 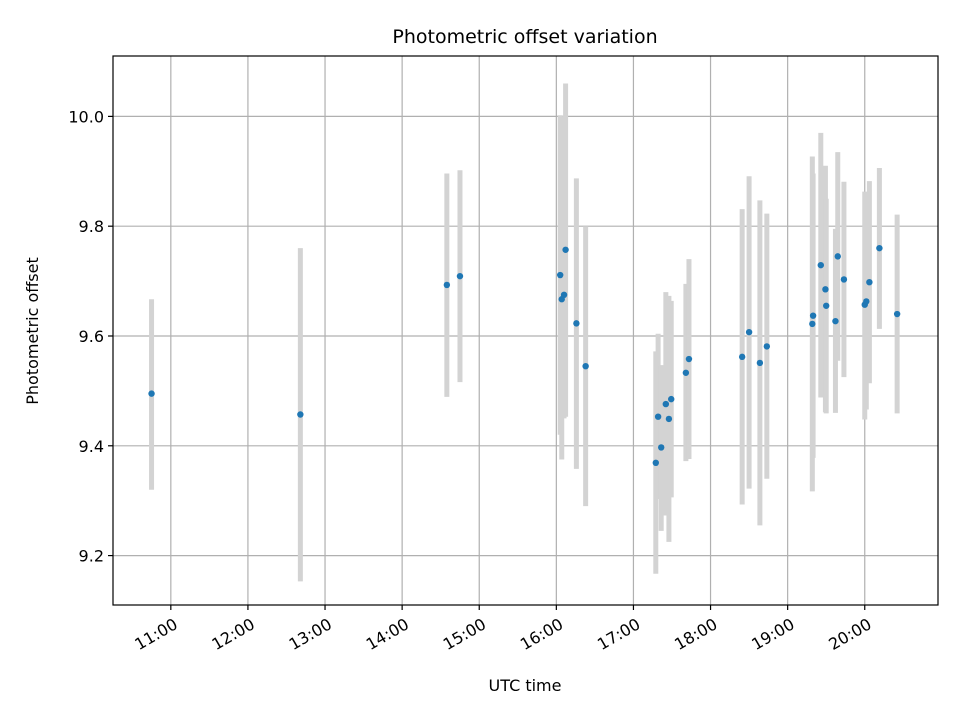 What do you see at coordinates (525, 685) in the screenshot?
I see `x-axis-label: UTC time` at bounding box center [525, 685].